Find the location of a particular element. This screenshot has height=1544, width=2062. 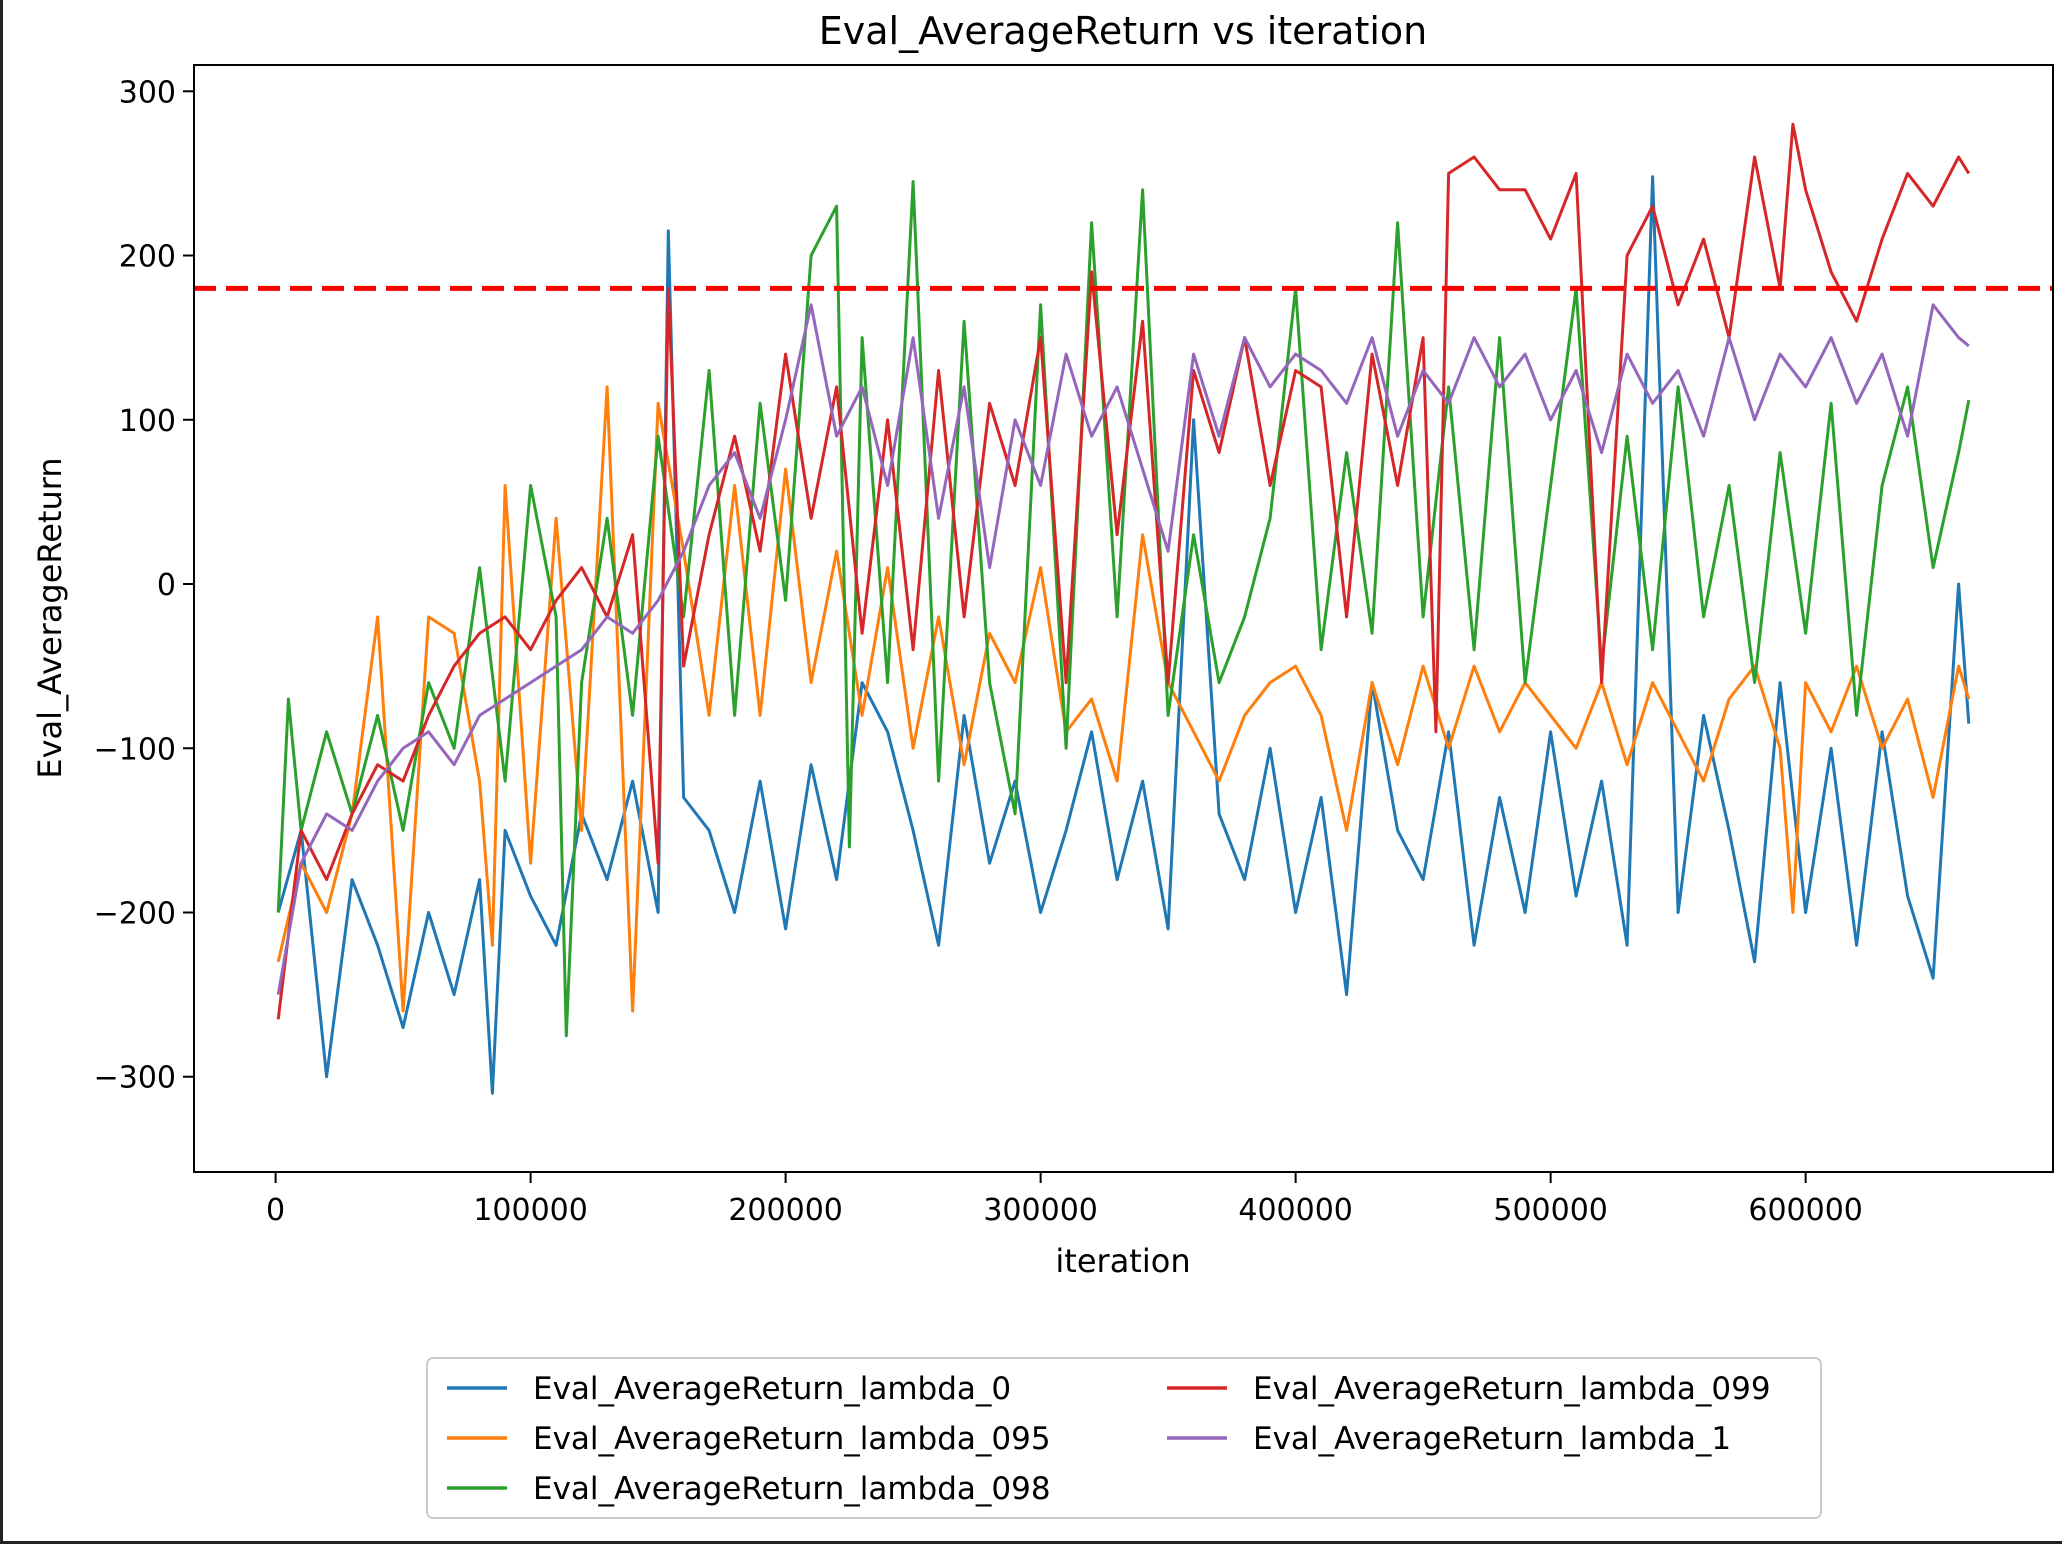

x-tick-label: 400000 is located at coordinates (1295, 1210).